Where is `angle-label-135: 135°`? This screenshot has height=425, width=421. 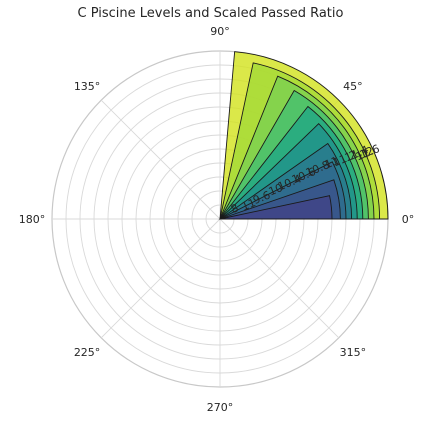 angle-label-135: 135° is located at coordinates (87, 86).